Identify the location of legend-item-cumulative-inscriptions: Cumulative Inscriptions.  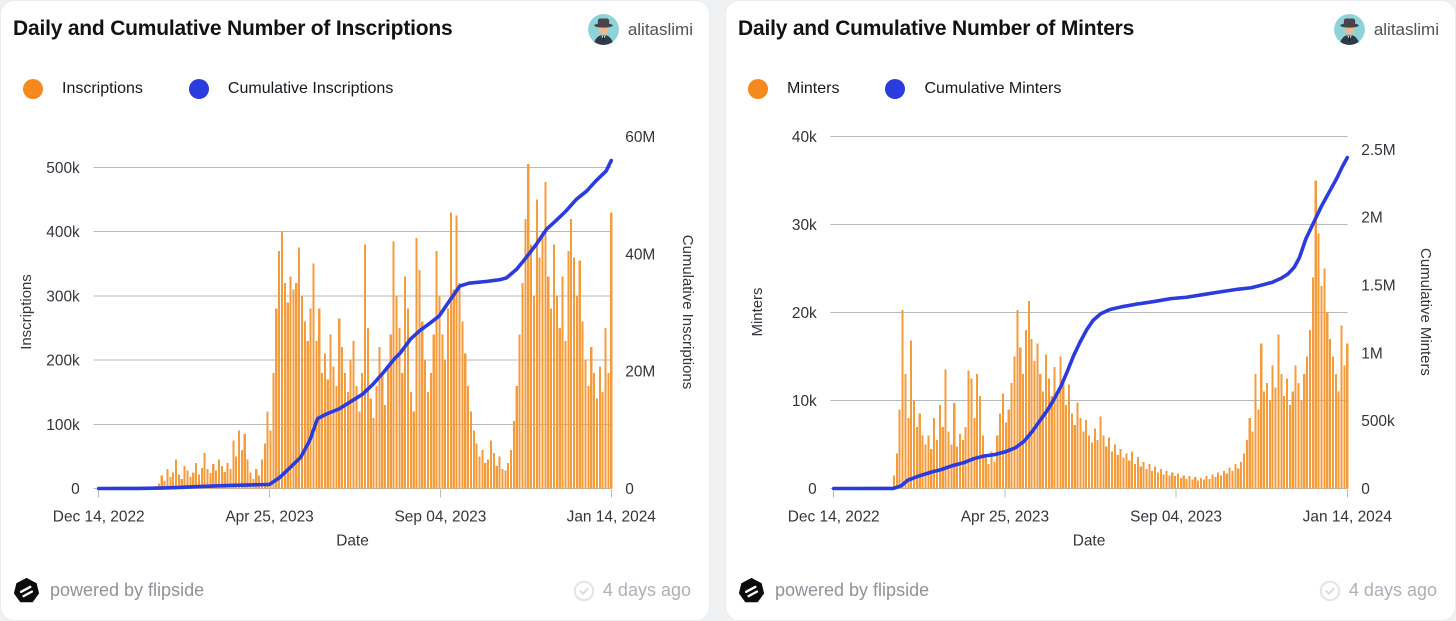
(290, 89).